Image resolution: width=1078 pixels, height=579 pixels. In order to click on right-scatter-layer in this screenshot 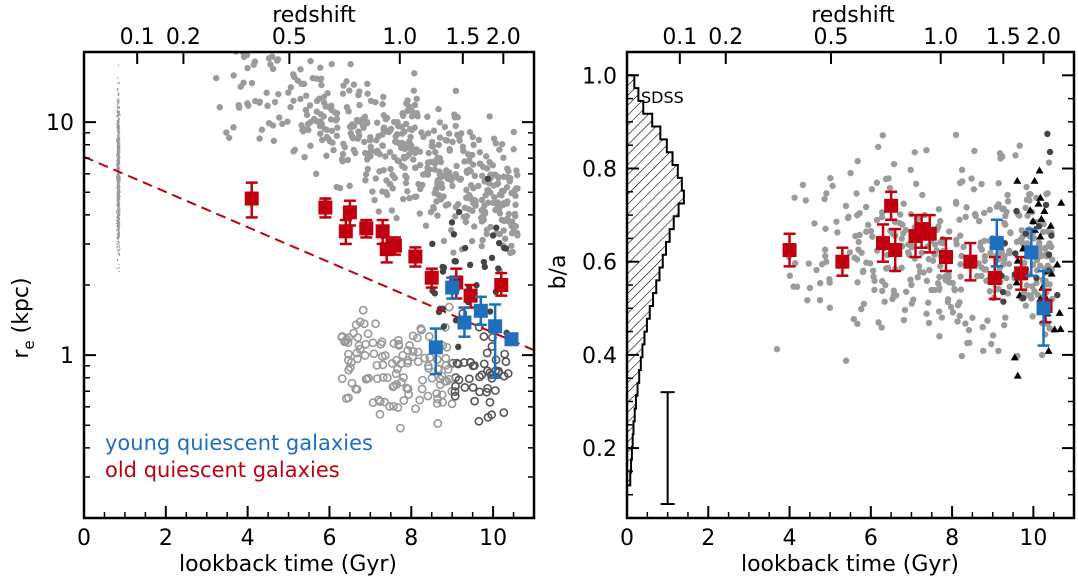, I will do `click(919, 254)`.